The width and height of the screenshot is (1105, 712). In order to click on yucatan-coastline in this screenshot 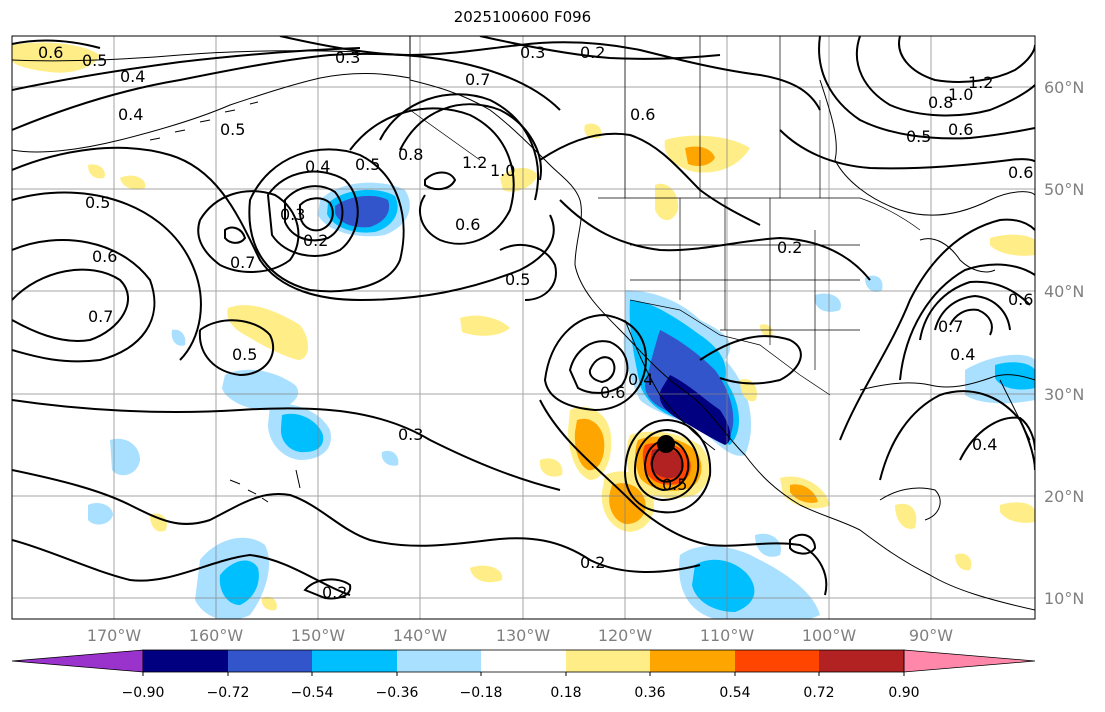, I will do `click(910, 504)`.